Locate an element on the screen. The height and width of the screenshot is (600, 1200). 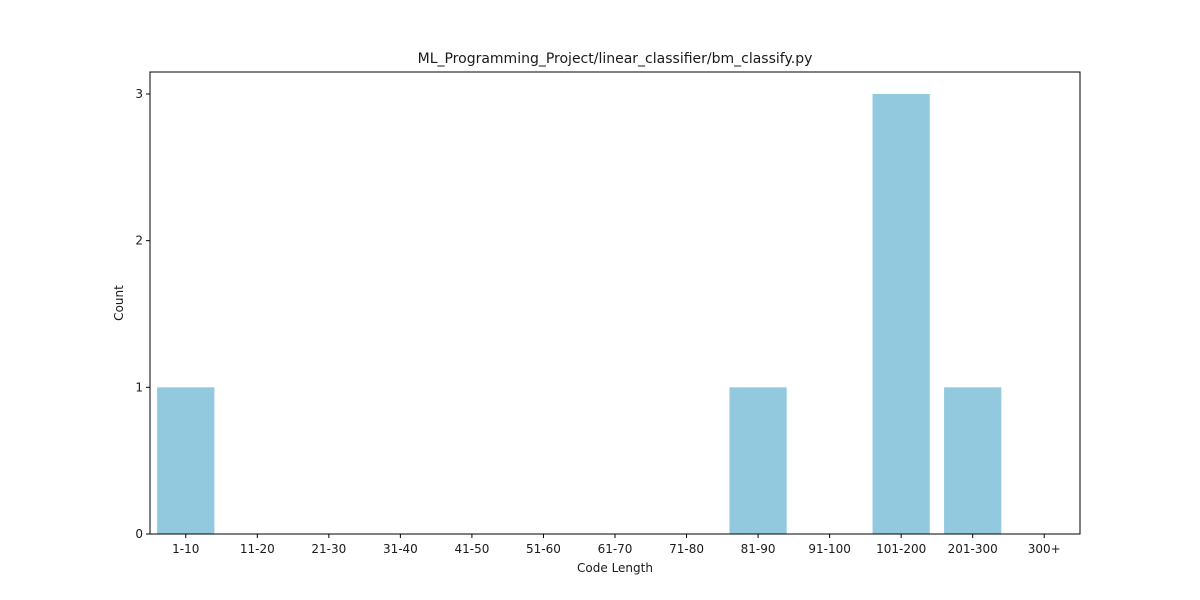
x-tick-label: 51-60 is located at coordinates (543, 549).